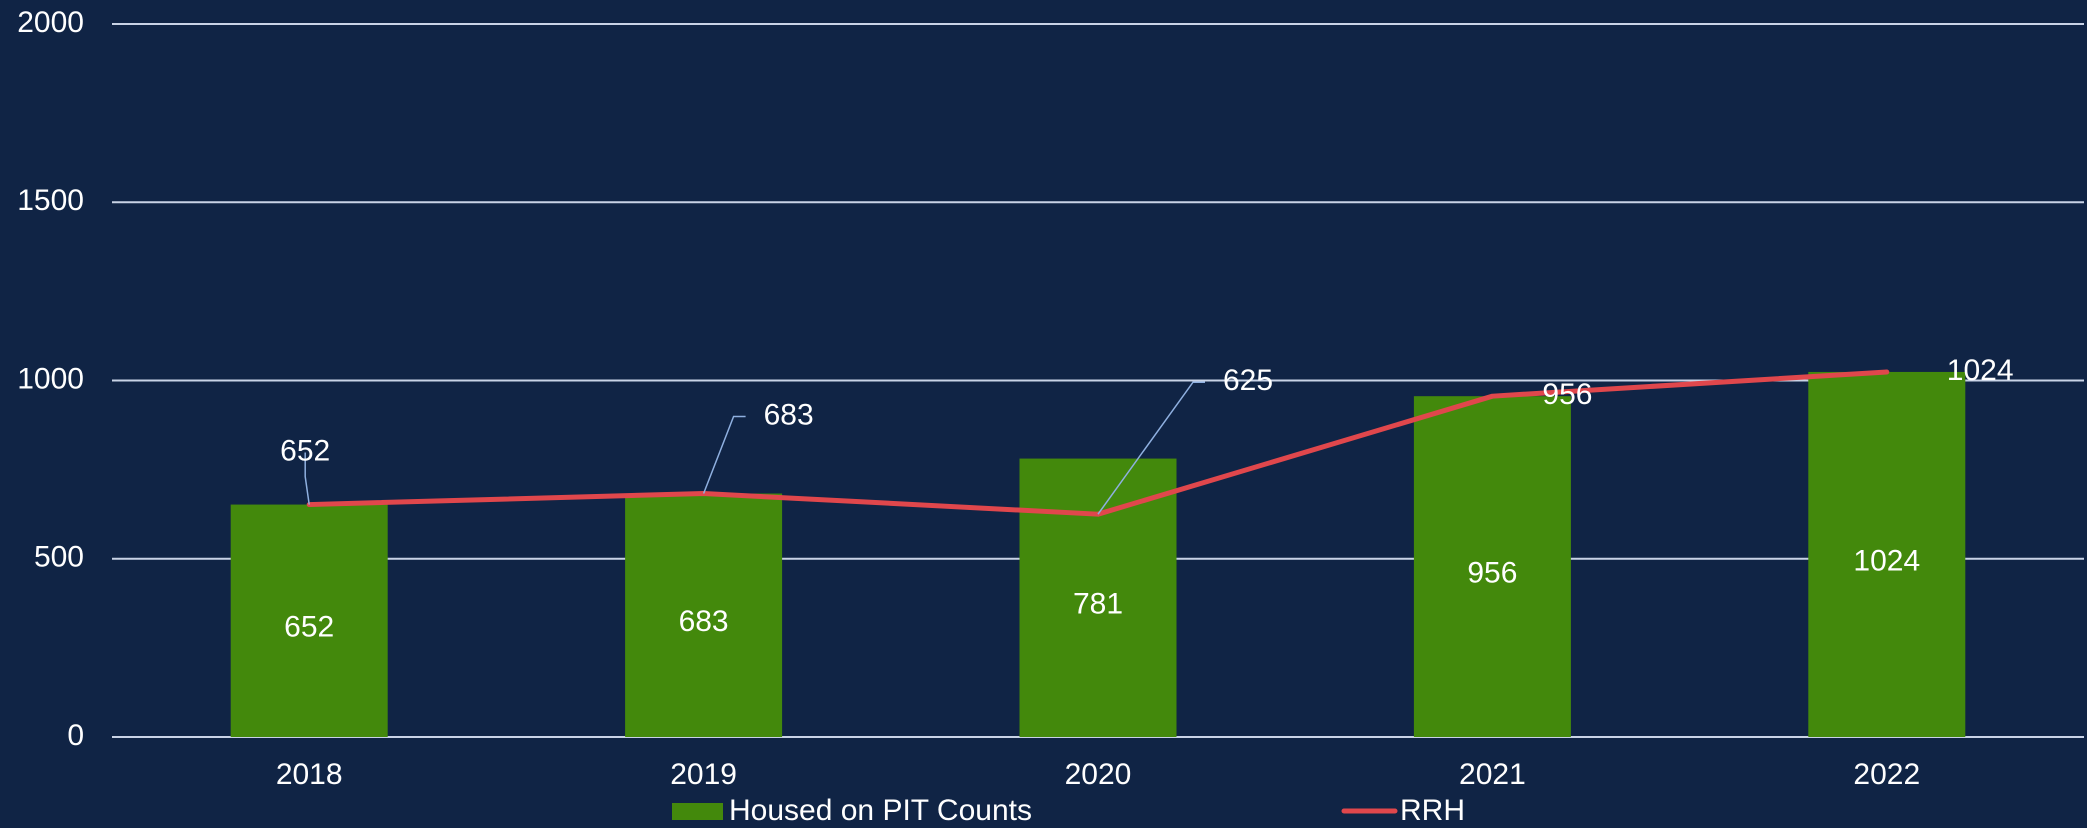  I want to click on x-tick-label: 2021, so click(1492, 774).